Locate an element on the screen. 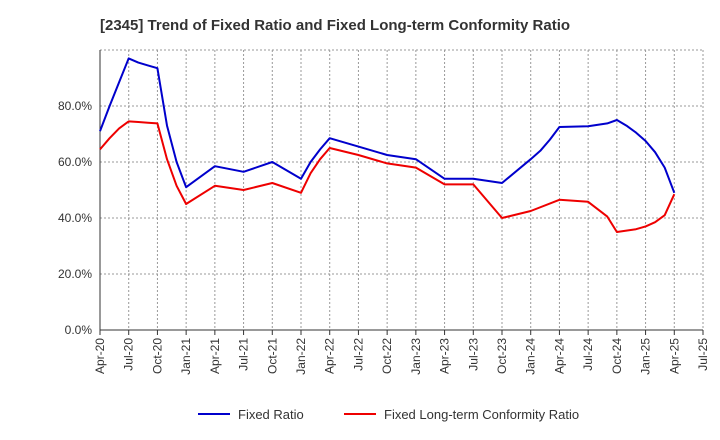 This screenshot has height=440, width=720. x-tick-label: Jan-22 is located at coordinates (301, 356).